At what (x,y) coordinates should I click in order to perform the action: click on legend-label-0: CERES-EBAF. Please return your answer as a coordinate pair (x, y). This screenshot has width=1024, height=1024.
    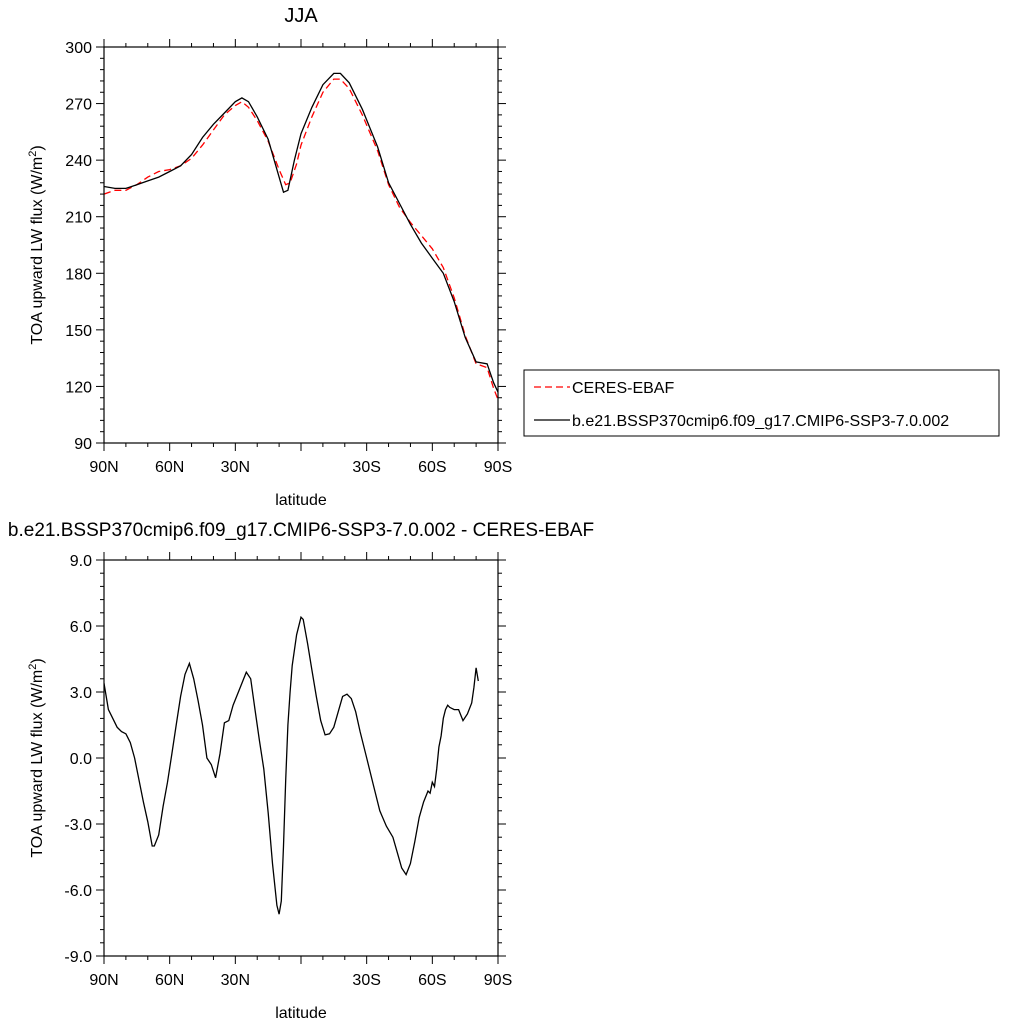
    Looking at the image, I should click on (623, 388).